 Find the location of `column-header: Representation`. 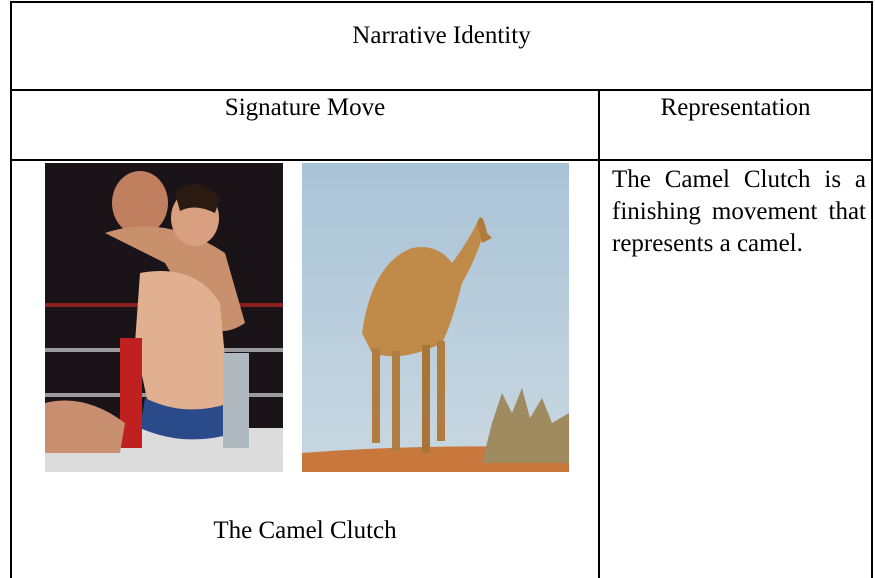

column-header: Representation is located at coordinates (735, 107).